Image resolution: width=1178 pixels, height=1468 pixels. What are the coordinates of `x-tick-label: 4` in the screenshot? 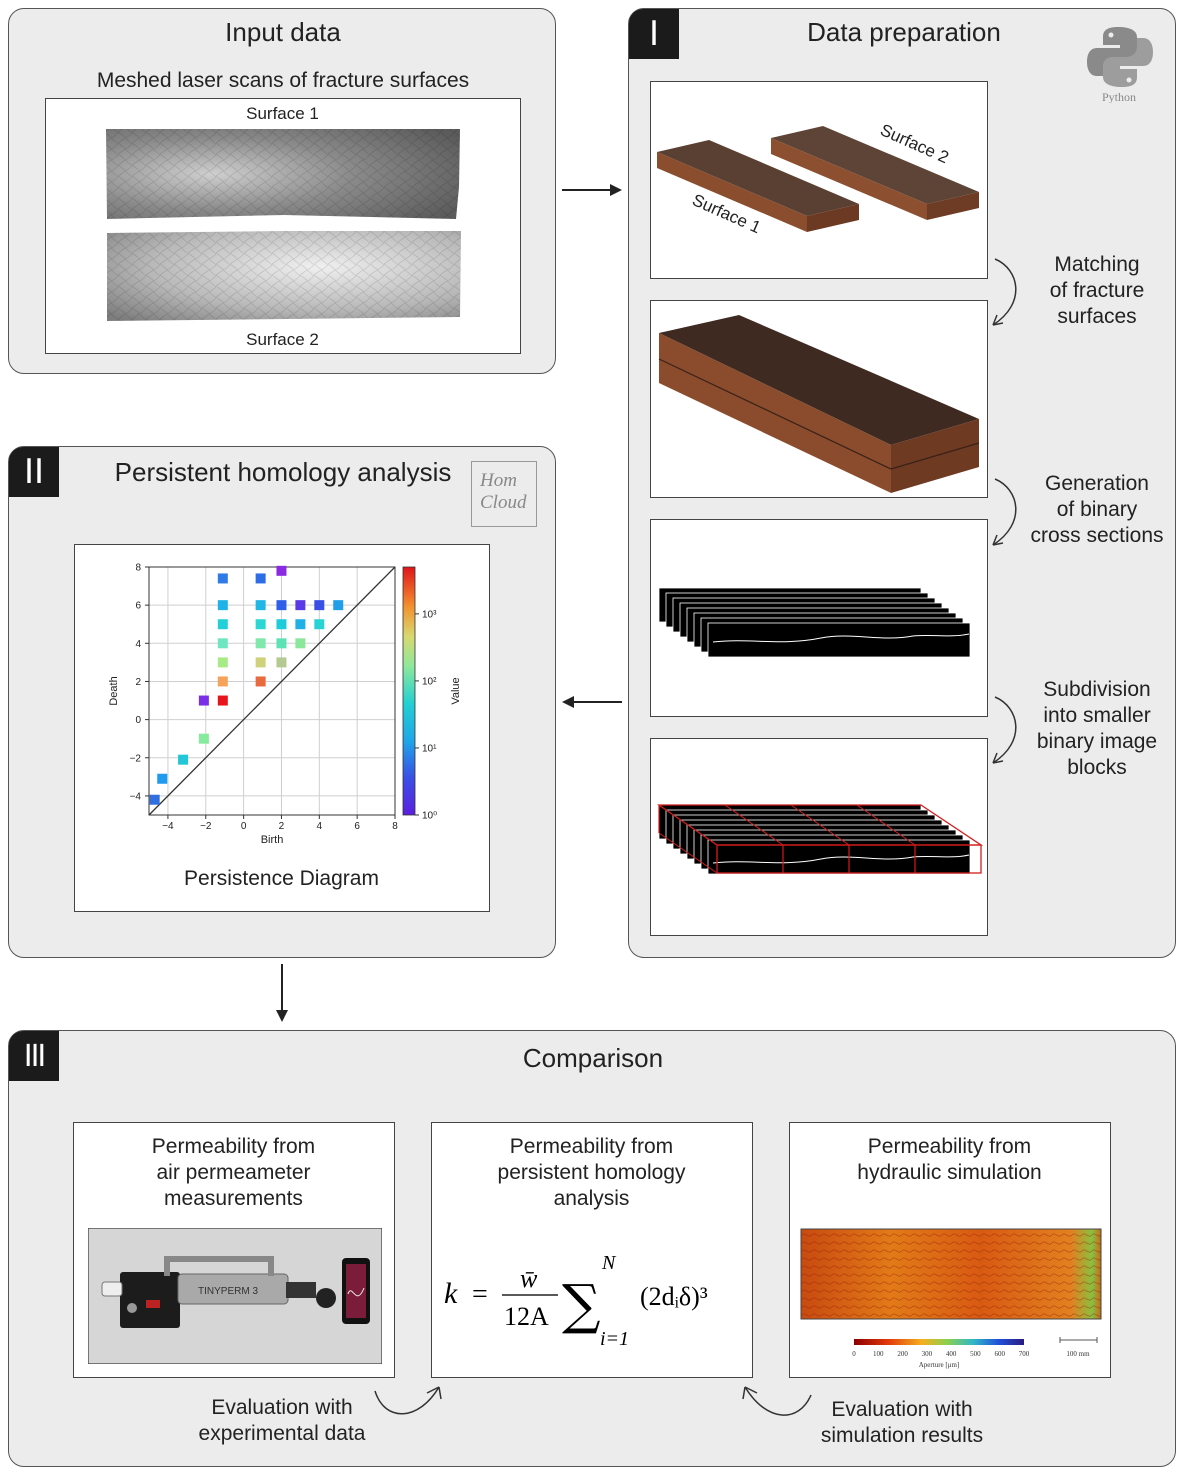 It's located at (320, 826).